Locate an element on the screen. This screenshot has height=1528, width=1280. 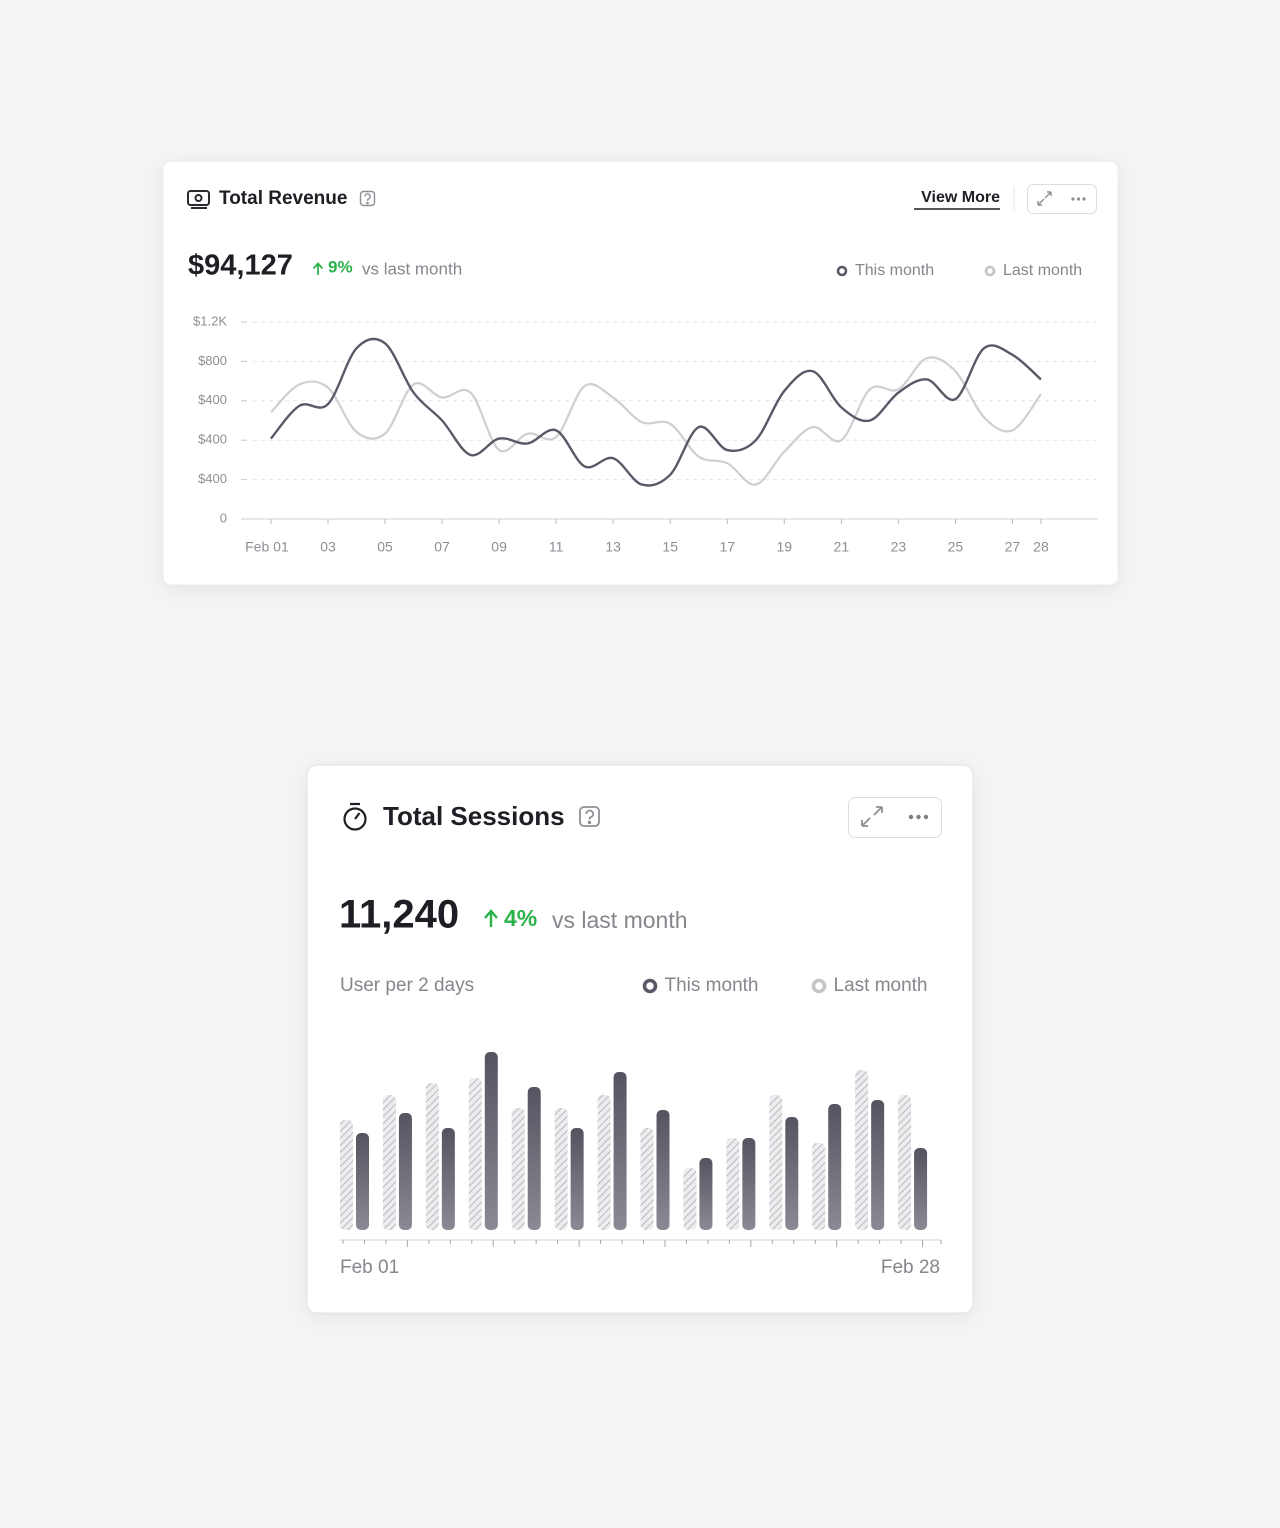
x-tick-label: 03 is located at coordinates (328, 547).